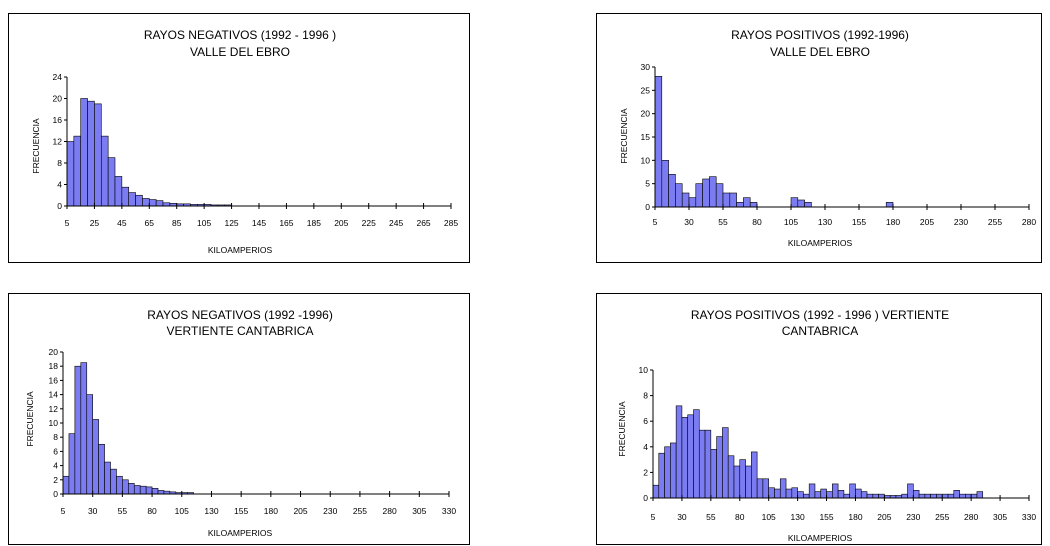 Image resolution: width=1050 pixels, height=546 pixels. What do you see at coordinates (646, 137) in the screenshot?
I see `y-tick-label: 15` at bounding box center [646, 137].